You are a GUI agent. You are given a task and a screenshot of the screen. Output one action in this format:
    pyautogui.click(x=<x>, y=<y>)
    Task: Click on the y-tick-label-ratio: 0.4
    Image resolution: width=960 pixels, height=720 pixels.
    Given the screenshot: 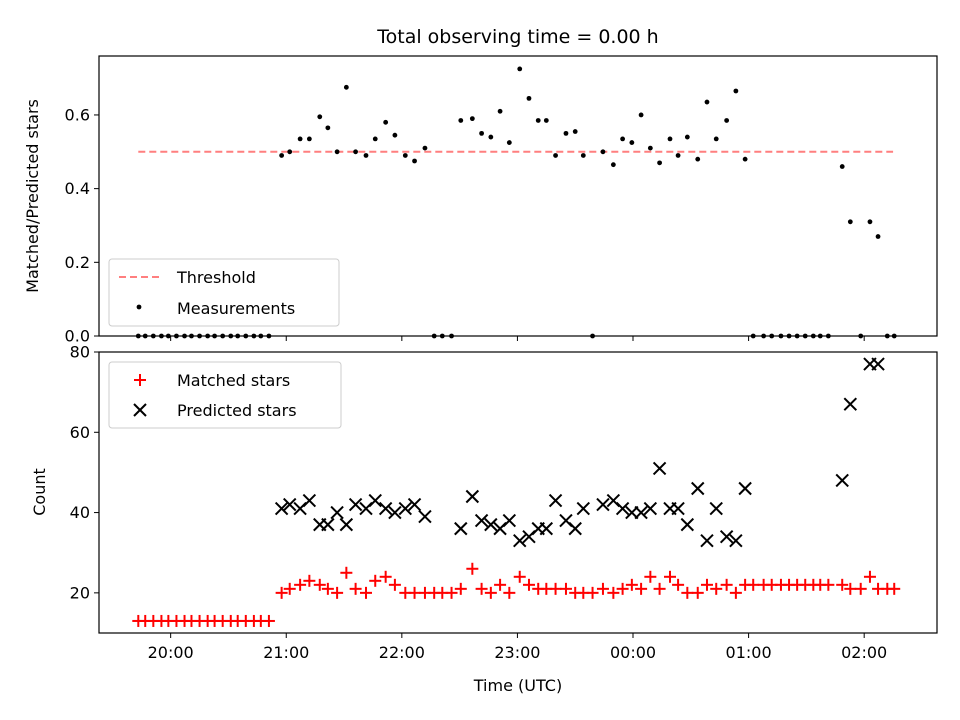 What is the action you would take?
    pyautogui.click(x=77, y=188)
    